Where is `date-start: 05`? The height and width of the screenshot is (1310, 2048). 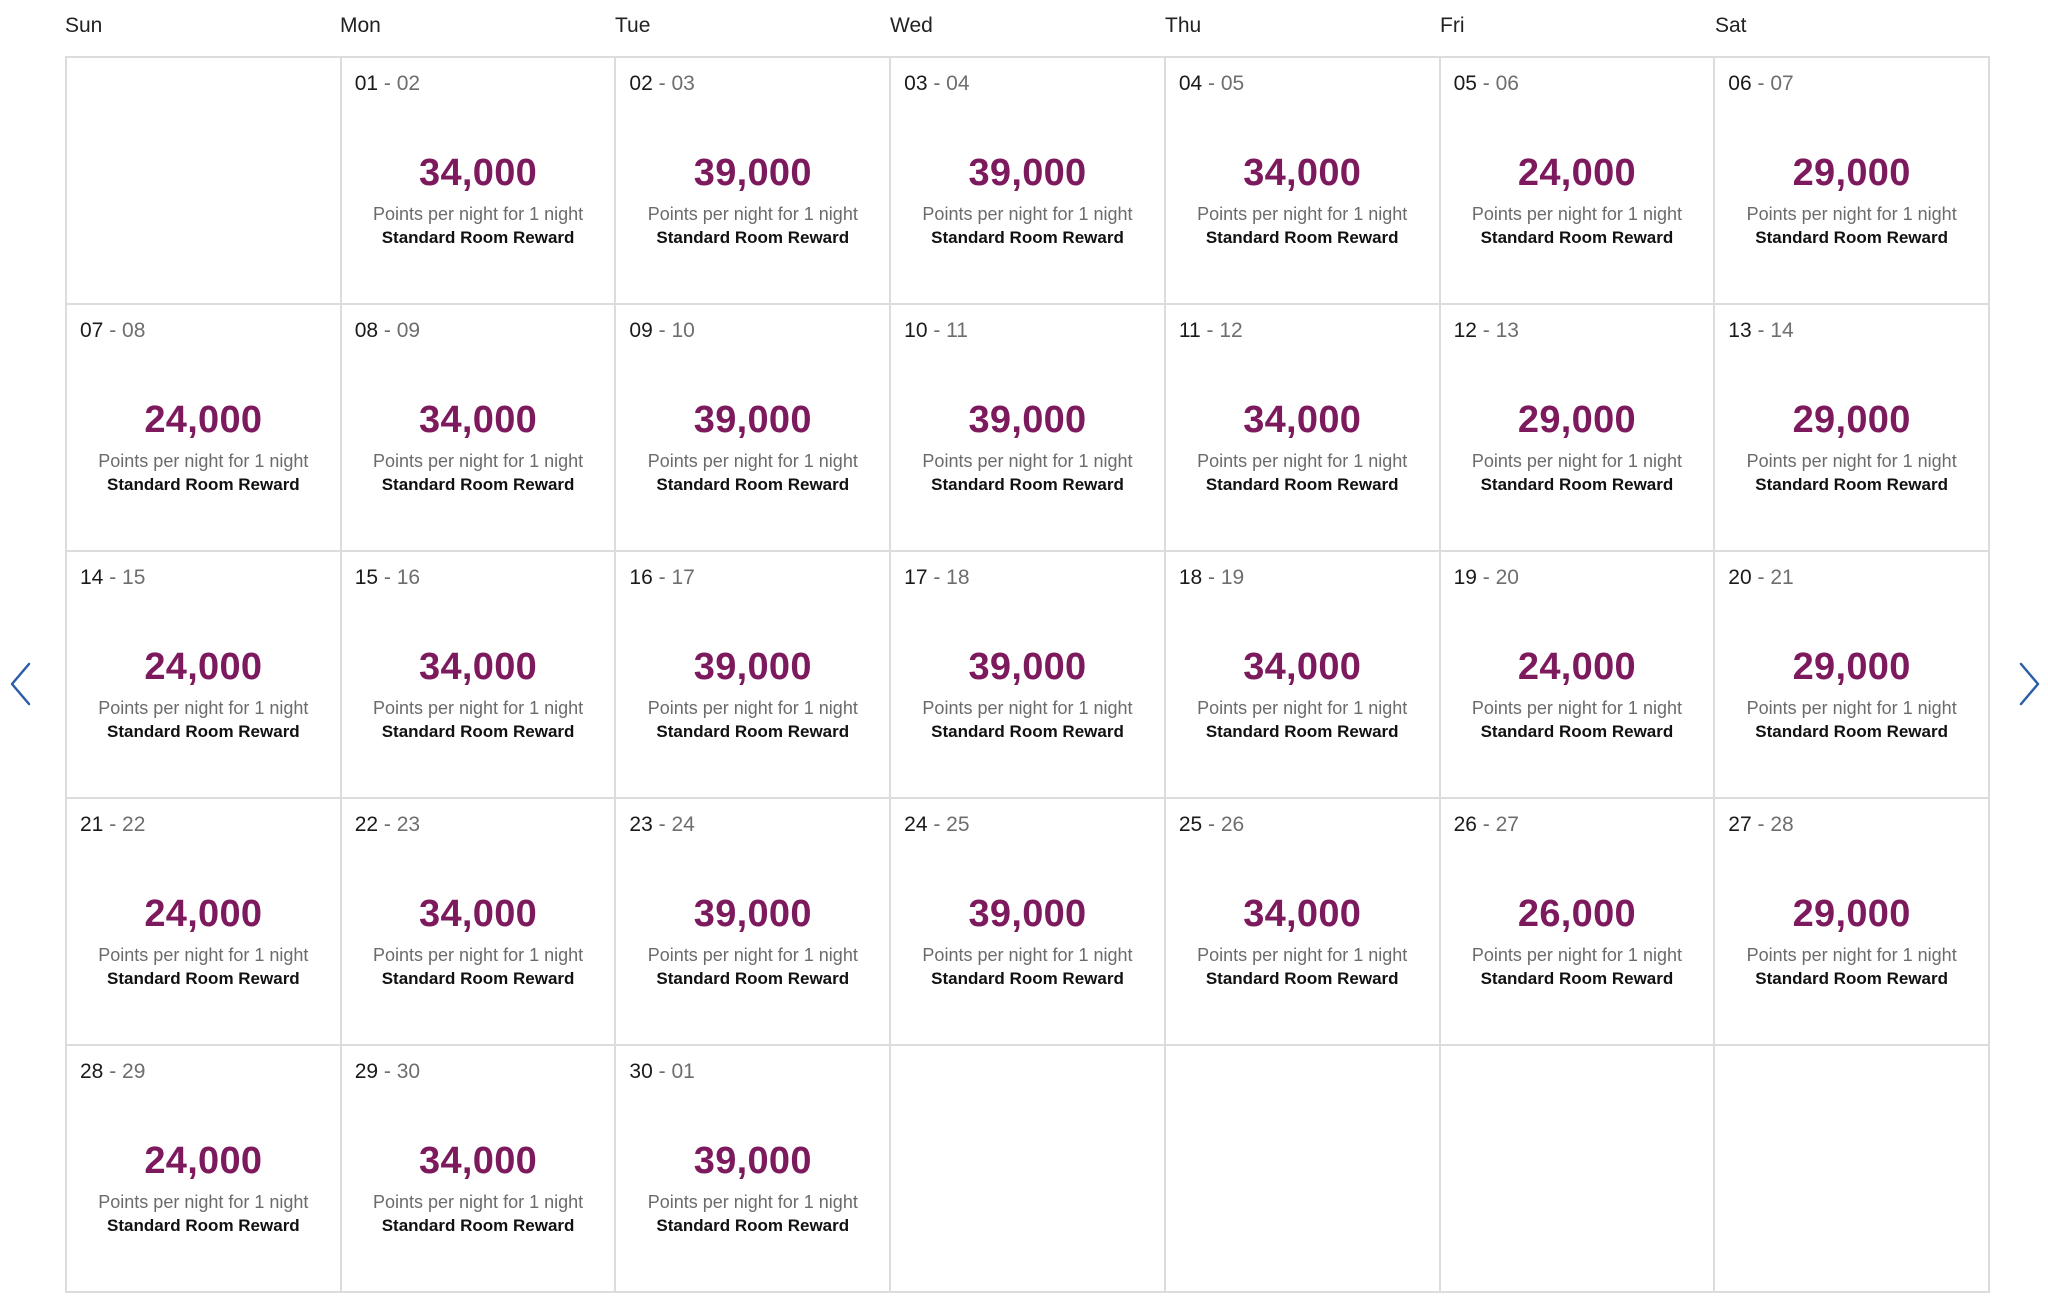
date-start: 05 is located at coordinates (1465, 83).